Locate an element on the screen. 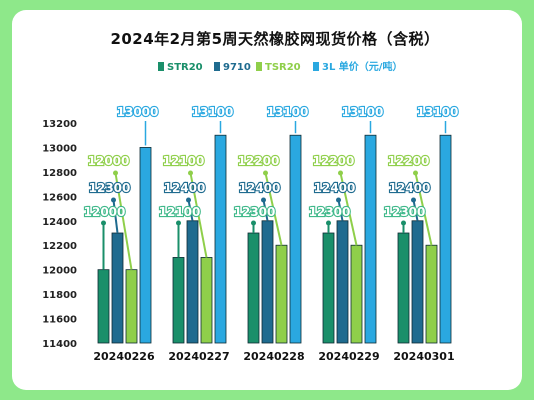 This screenshot has height=400, width=534. y-tick-label: 11600 is located at coordinates (59, 320).